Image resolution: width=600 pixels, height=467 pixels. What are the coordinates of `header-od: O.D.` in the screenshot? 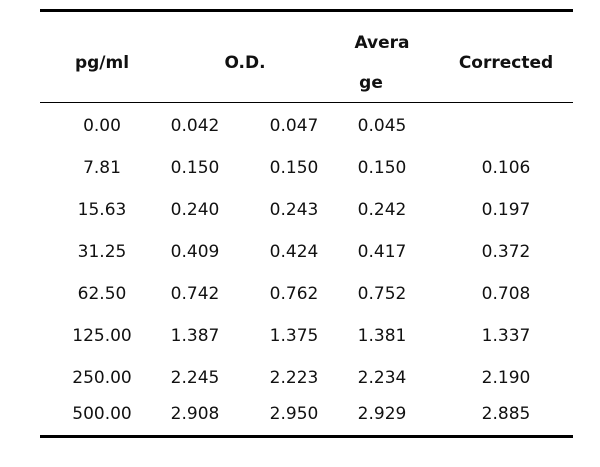 It's located at (245, 63).